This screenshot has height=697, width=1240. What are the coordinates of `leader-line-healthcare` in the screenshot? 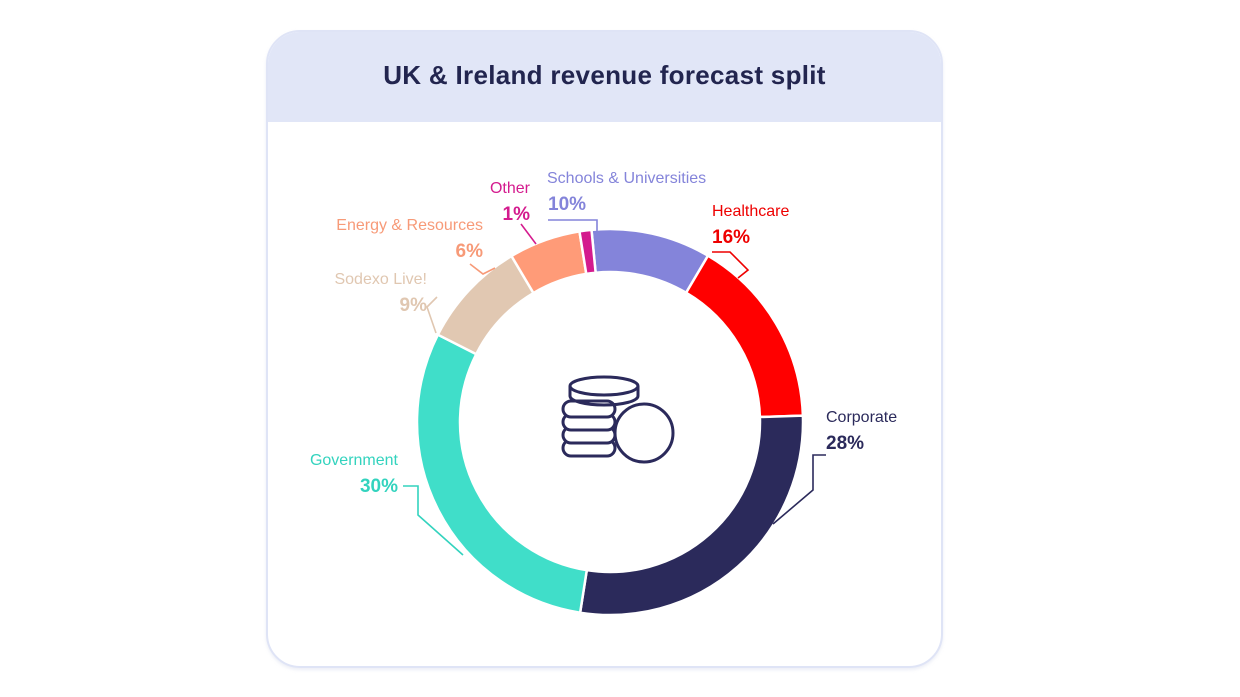 It's located at (731, 265).